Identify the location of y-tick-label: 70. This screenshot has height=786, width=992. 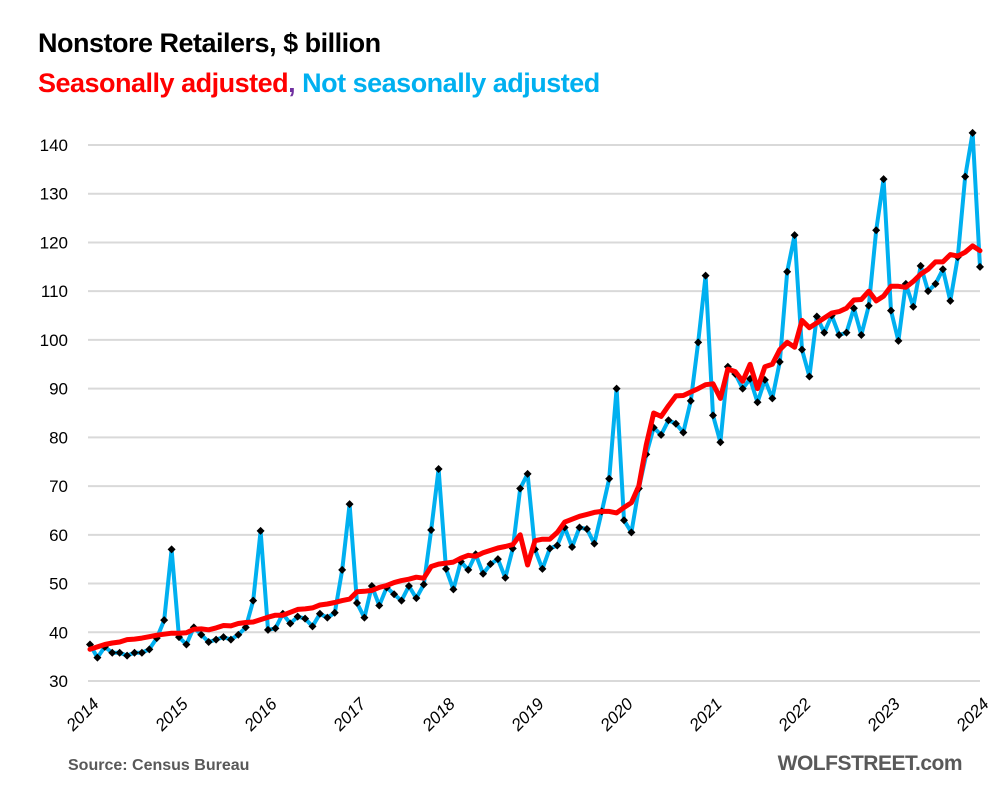
(58, 486).